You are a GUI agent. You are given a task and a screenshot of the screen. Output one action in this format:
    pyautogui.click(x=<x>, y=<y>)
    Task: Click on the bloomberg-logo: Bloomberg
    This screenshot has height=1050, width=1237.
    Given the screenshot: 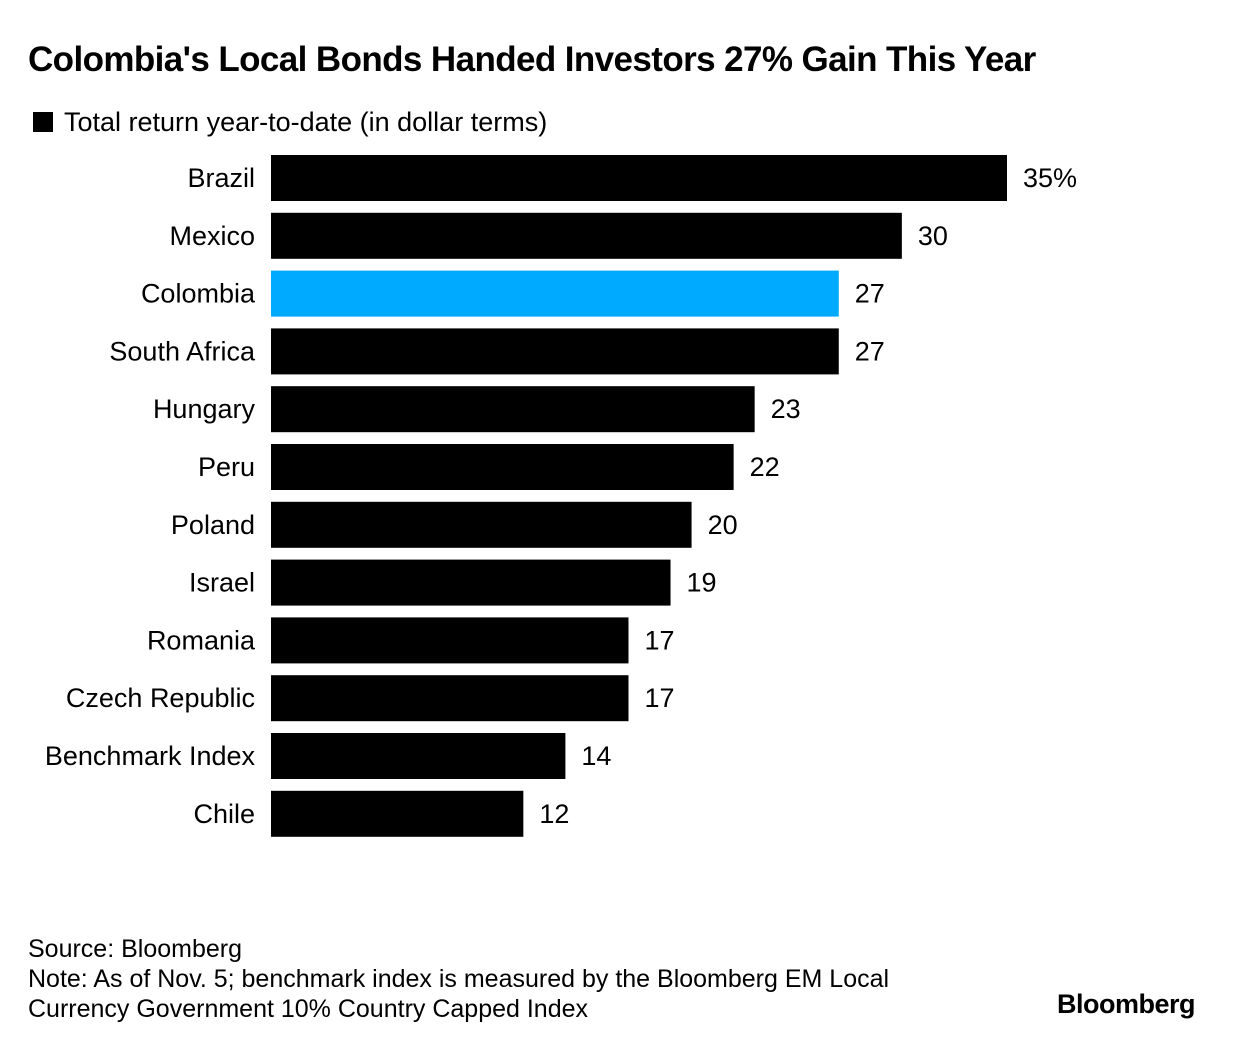 What is the action you would take?
    pyautogui.click(x=1126, y=1004)
    